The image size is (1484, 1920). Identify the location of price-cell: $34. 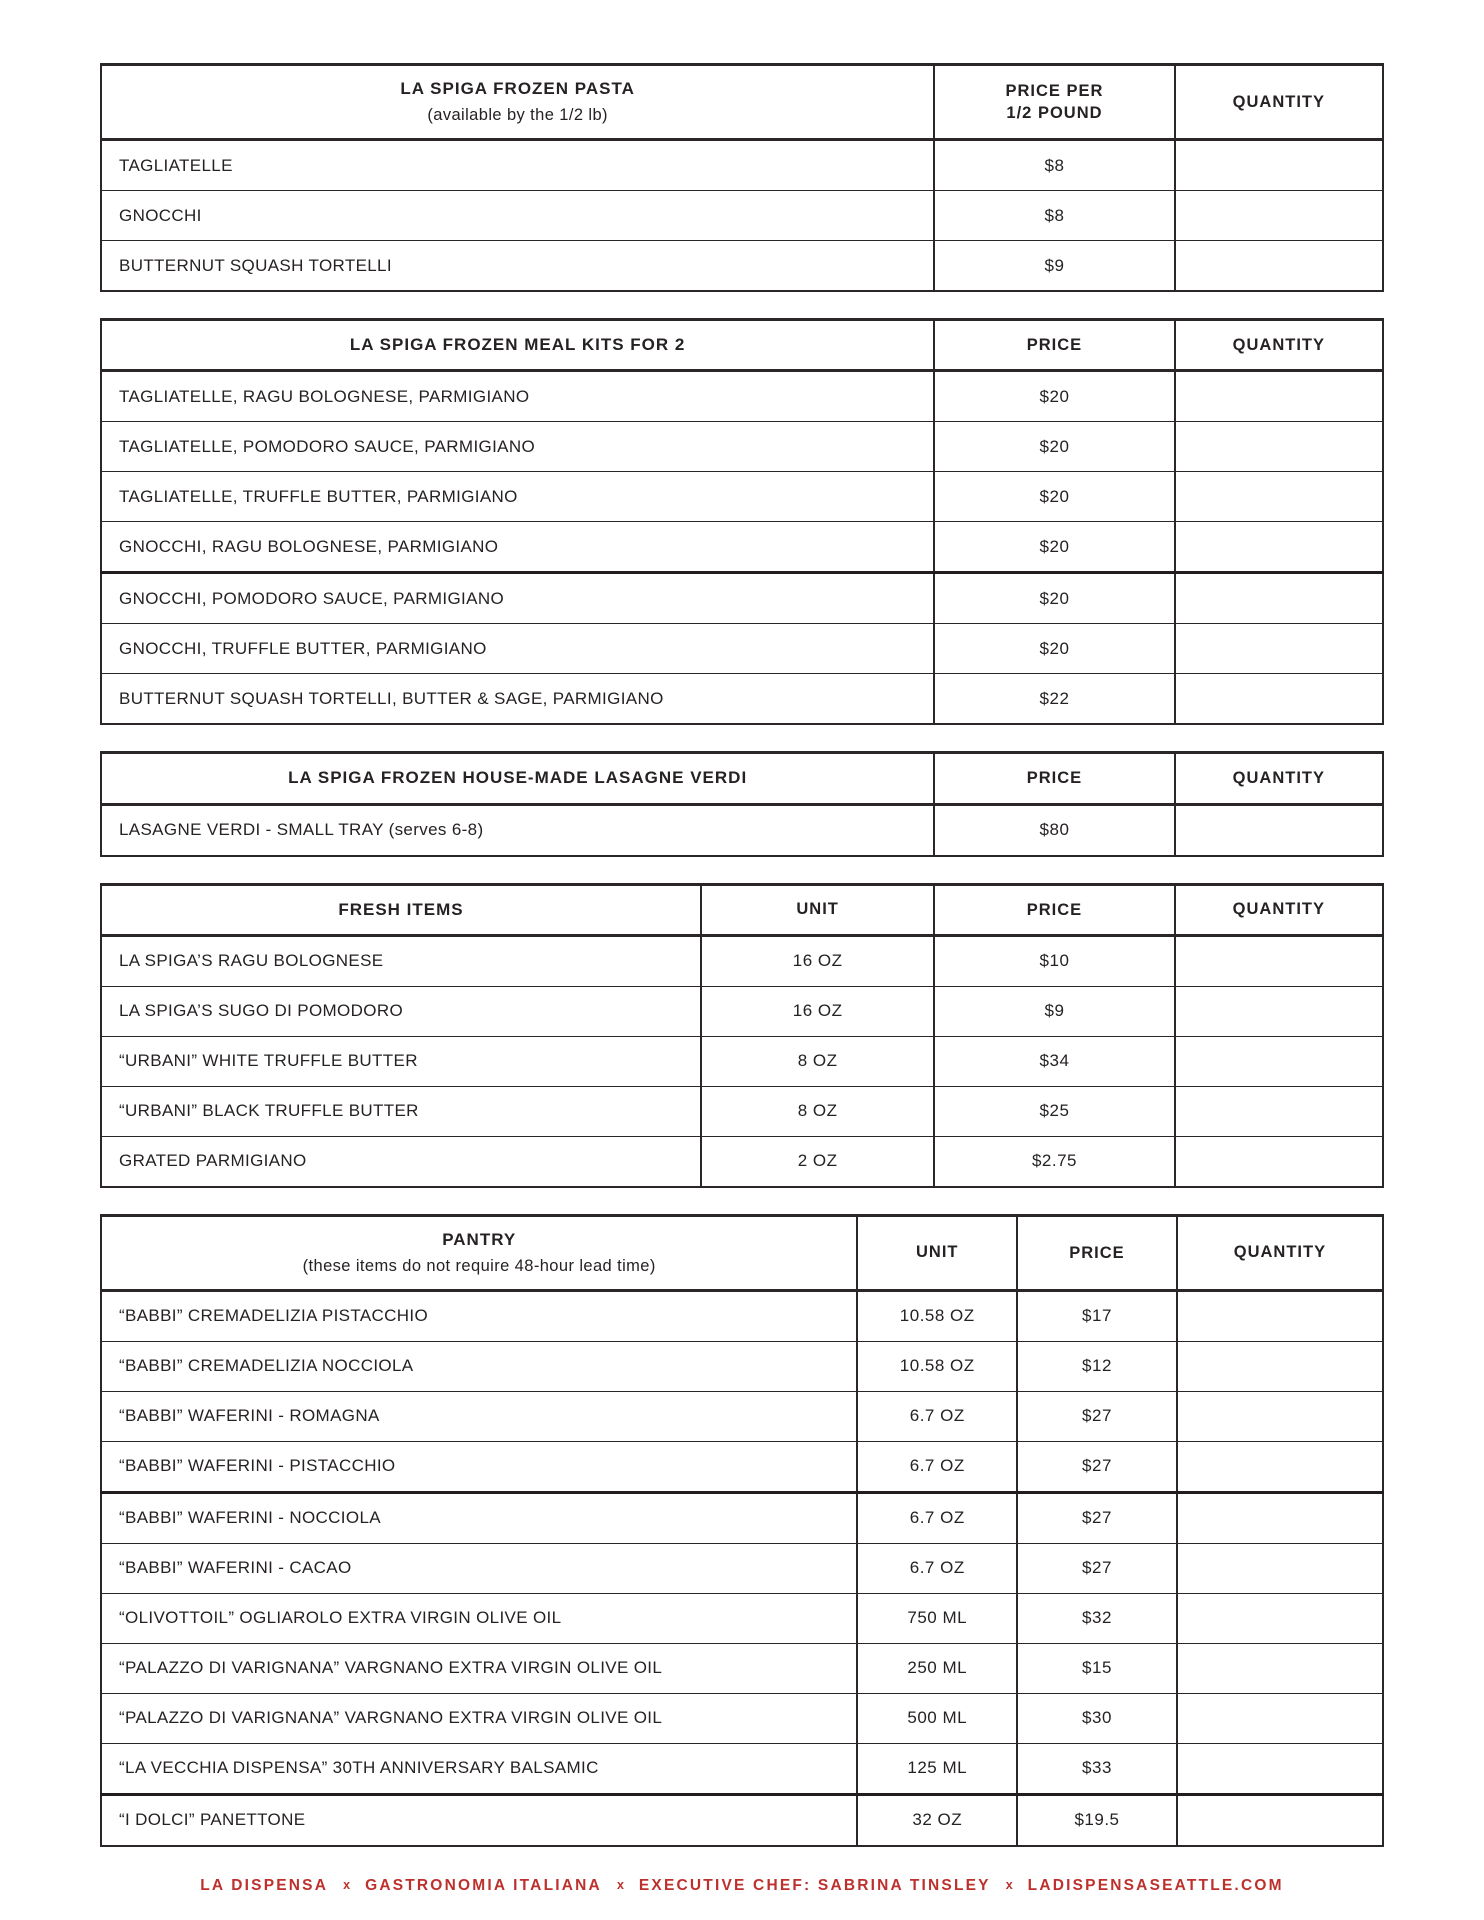
(1054, 1061).